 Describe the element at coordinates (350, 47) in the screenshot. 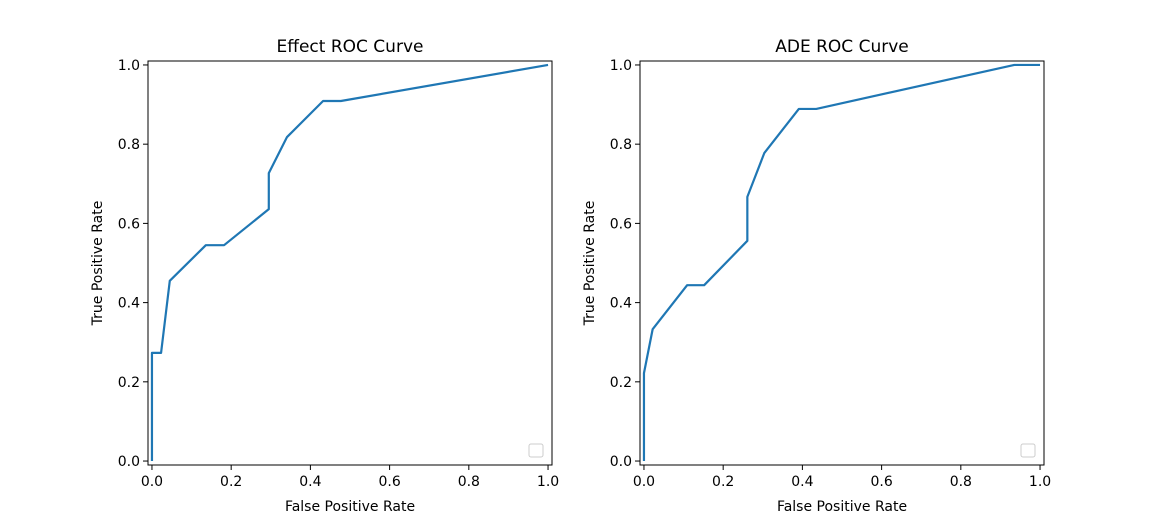

I see `chart-title: Effect ROC Curve` at that location.